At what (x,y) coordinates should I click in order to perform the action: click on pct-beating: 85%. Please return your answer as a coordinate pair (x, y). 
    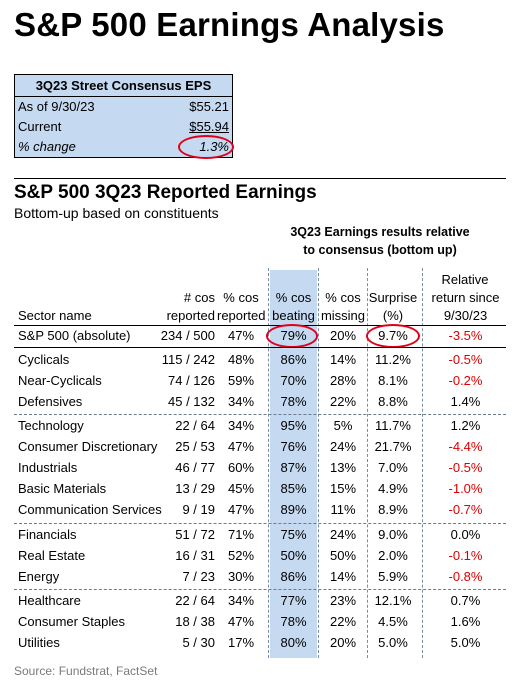
    Looking at the image, I should click on (293, 488).